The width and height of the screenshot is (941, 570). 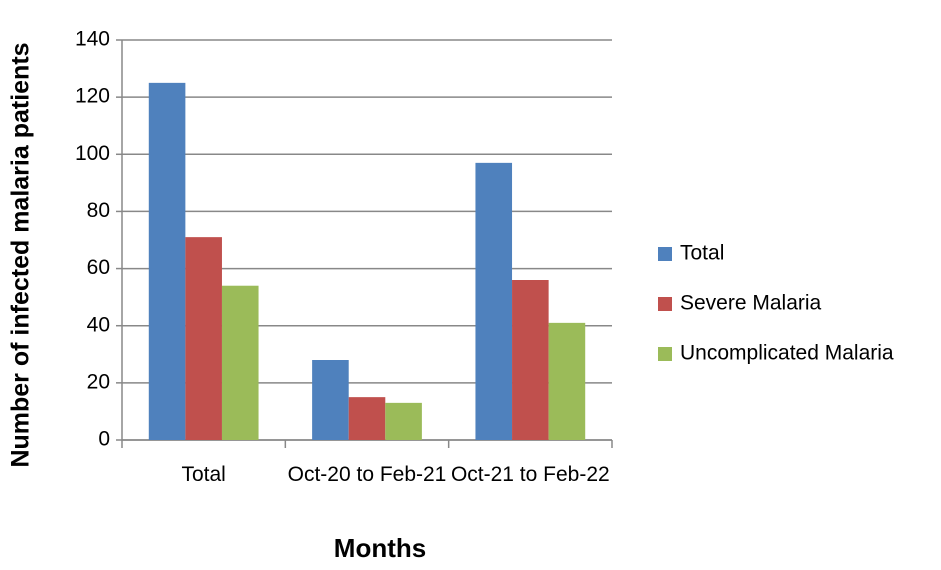 I want to click on y-tick-label: 60, so click(x=98, y=267).